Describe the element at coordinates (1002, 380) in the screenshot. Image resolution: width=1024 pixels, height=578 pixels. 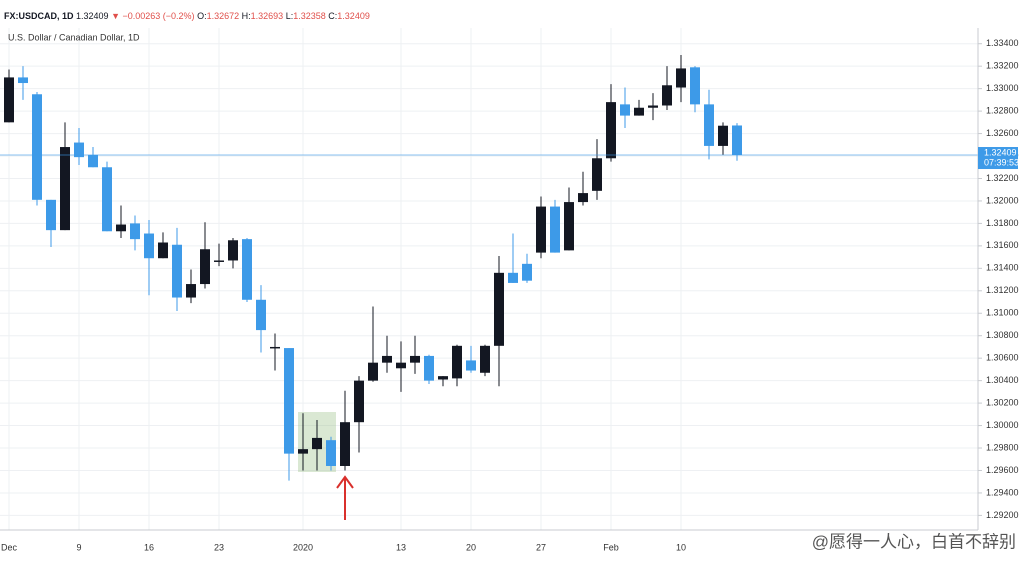
I see `y-tick-label: 1.30400` at that location.